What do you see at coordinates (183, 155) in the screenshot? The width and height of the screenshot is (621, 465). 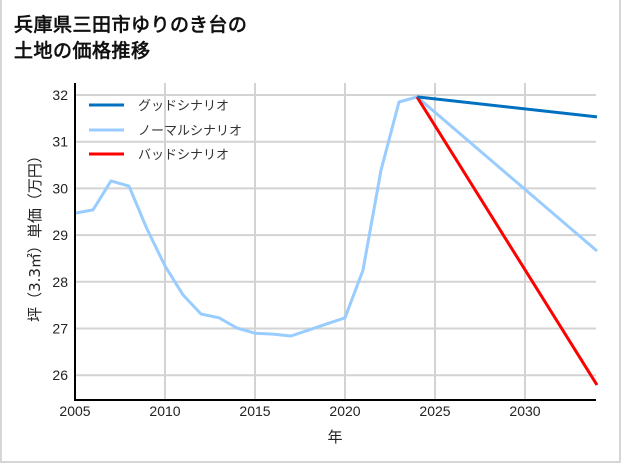 I see `legend-label-bad: バッドシナリオ` at bounding box center [183, 155].